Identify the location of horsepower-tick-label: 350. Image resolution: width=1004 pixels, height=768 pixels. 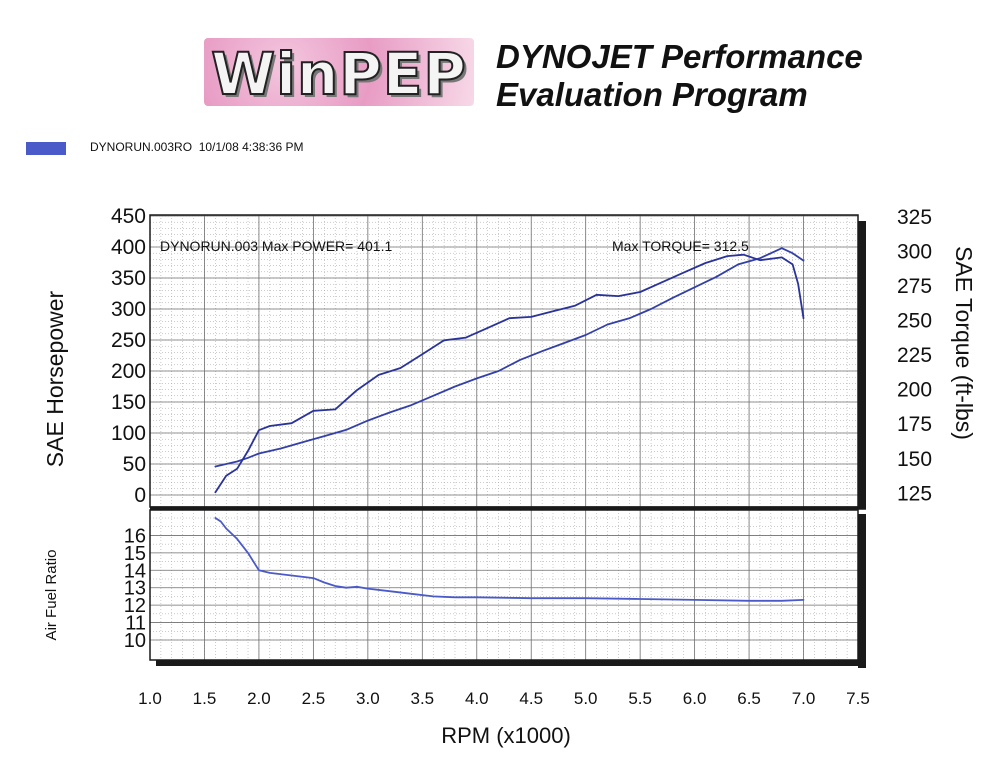
(128, 278).